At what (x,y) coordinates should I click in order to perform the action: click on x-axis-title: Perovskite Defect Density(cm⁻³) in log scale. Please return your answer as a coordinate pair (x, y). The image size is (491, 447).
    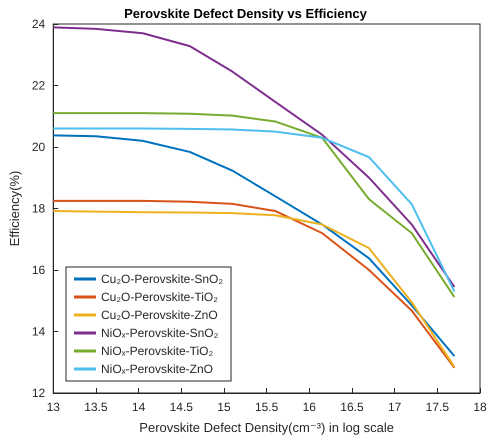
    Looking at the image, I should click on (266, 427).